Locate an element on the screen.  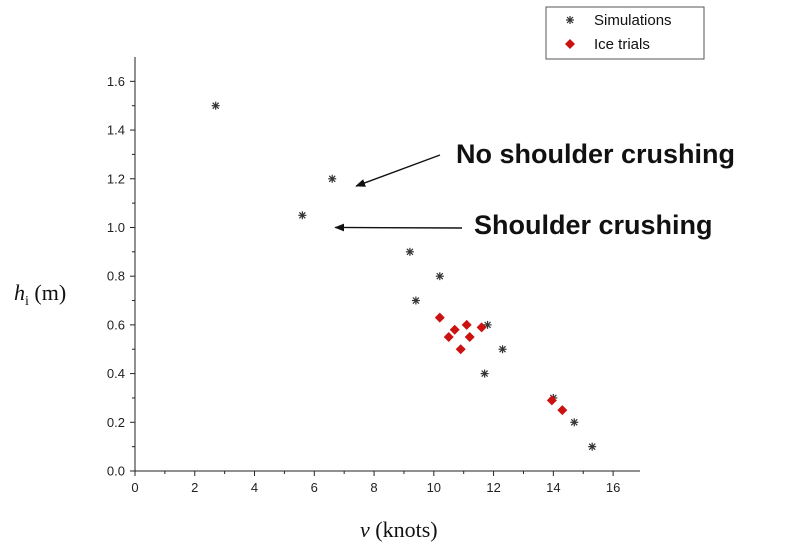
legend-box is located at coordinates (625, 33).